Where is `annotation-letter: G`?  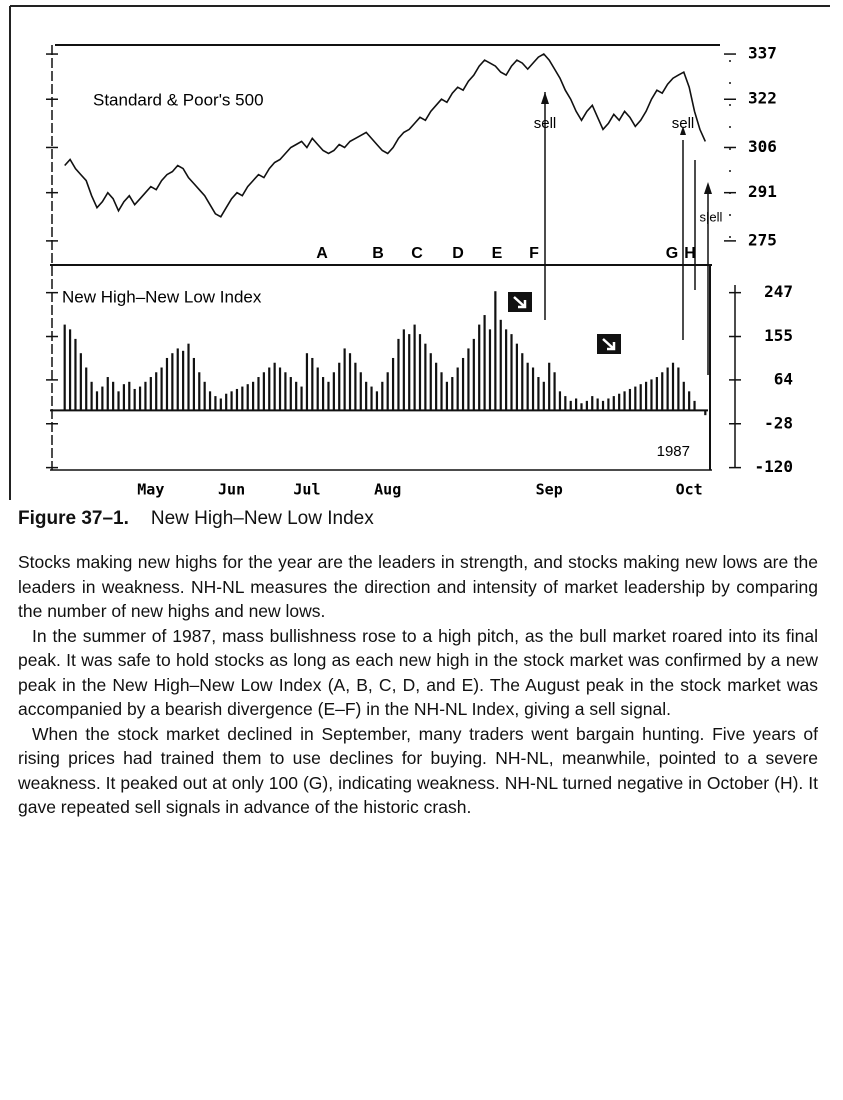
annotation-letter: G is located at coordinates (672, 253).